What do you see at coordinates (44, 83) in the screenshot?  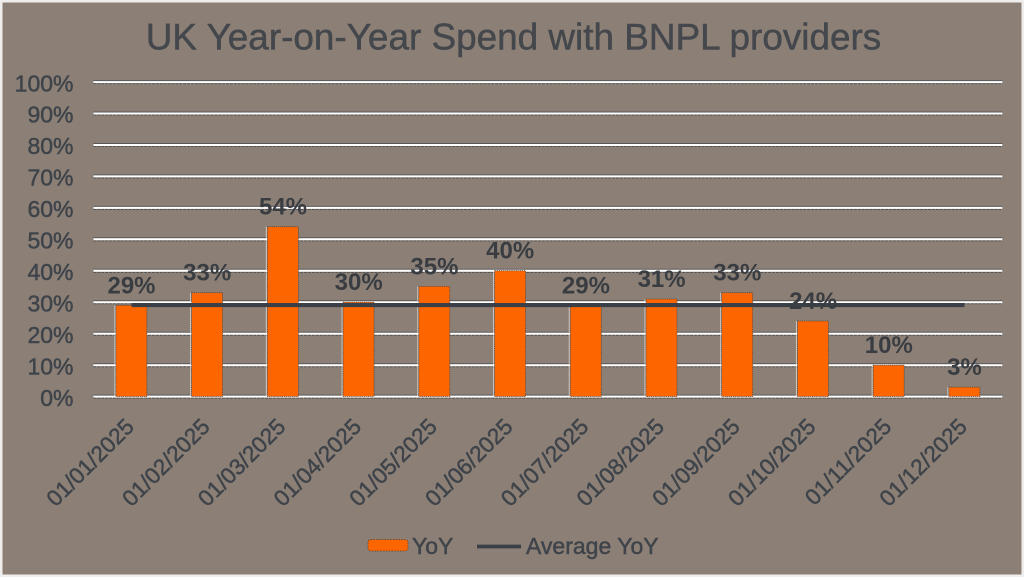 I see `svg-text: 100%` at bounding box center [44, 83].